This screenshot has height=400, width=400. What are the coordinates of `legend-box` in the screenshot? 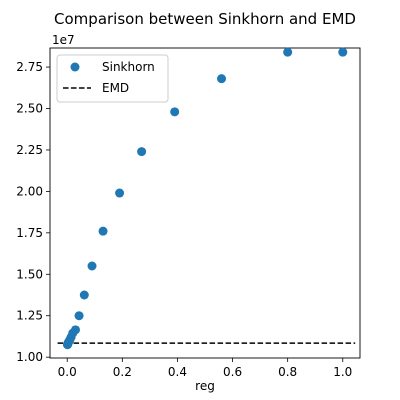 It's located at (112, 78).